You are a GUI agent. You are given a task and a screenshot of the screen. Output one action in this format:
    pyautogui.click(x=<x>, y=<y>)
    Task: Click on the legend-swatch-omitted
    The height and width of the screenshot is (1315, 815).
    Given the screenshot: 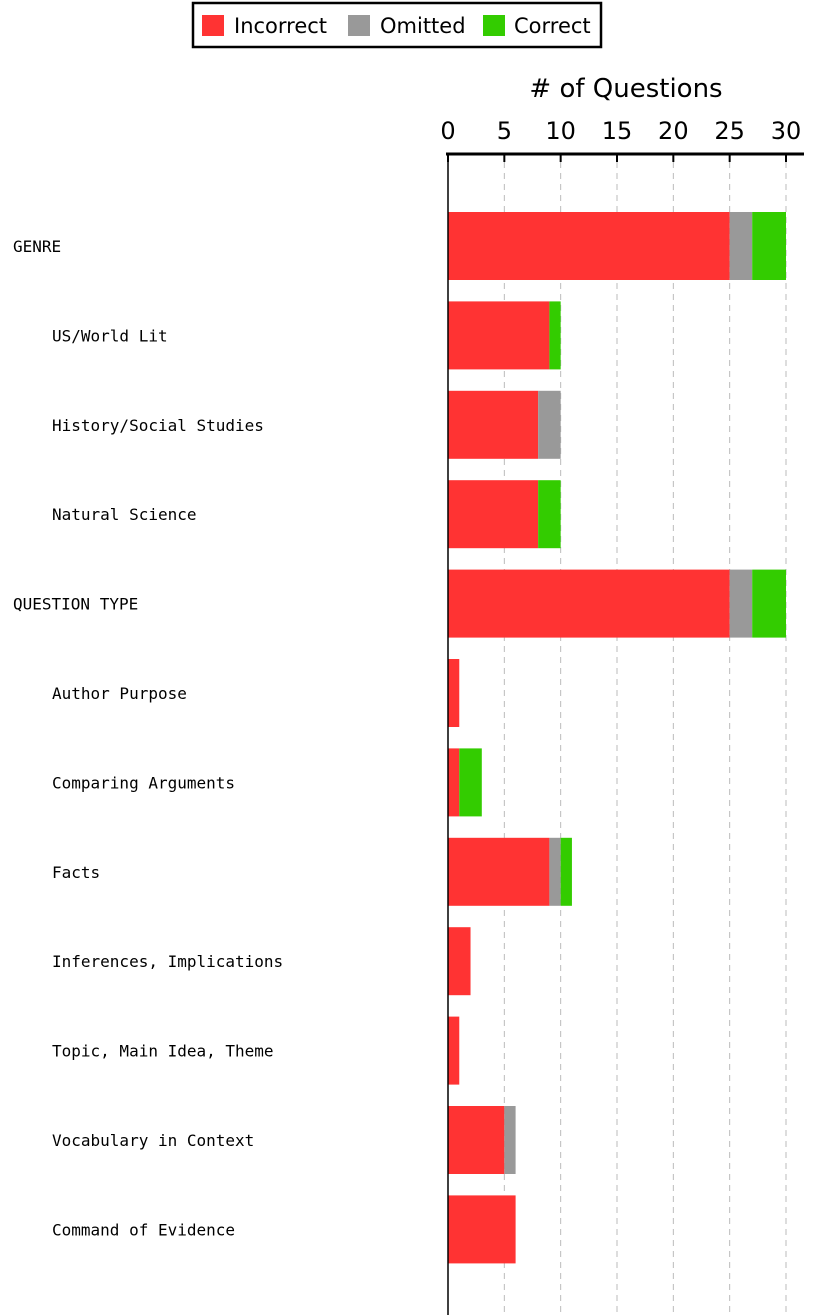 What is the action you would take?
    pyautogui.click(x=359, y=25)
    